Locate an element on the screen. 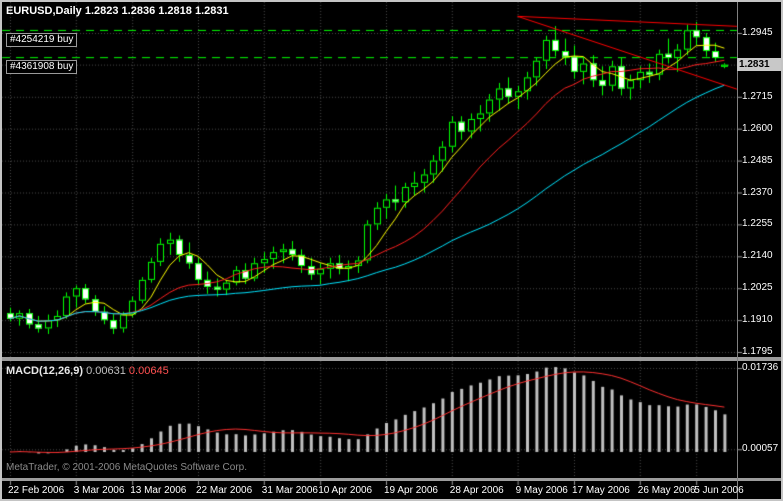 Image resolution: width=783 pixels, height=501 pixels. price-axis-label: 1.2485 is located at coordinates (757, 160).